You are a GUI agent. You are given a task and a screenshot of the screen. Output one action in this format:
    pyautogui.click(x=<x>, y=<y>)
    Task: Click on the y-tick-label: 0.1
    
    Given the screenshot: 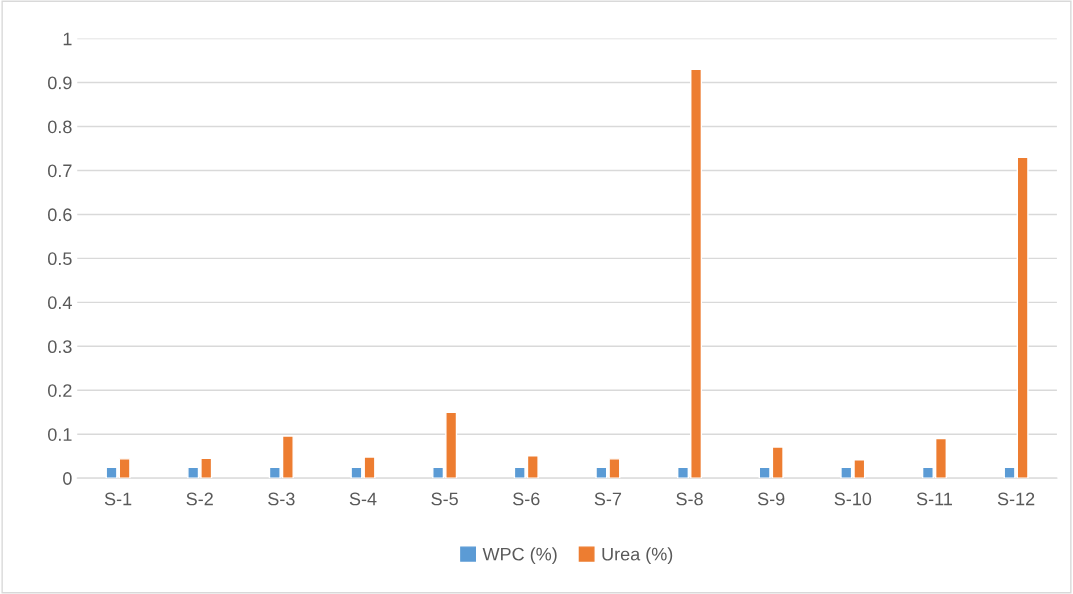 What is the action you would take?
    pyautogui.click(x=60, y=434)
    